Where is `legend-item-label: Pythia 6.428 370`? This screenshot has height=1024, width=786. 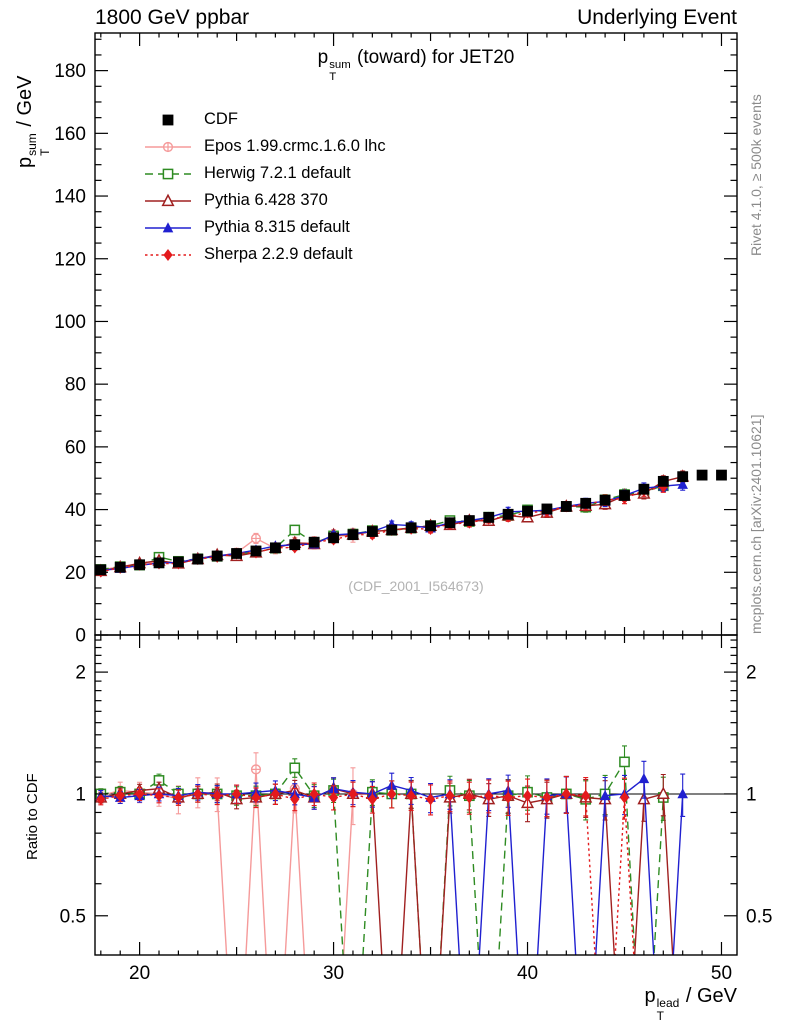 legend-item-label: Pythia 6.428 370 is located at coordinates (266, 200).